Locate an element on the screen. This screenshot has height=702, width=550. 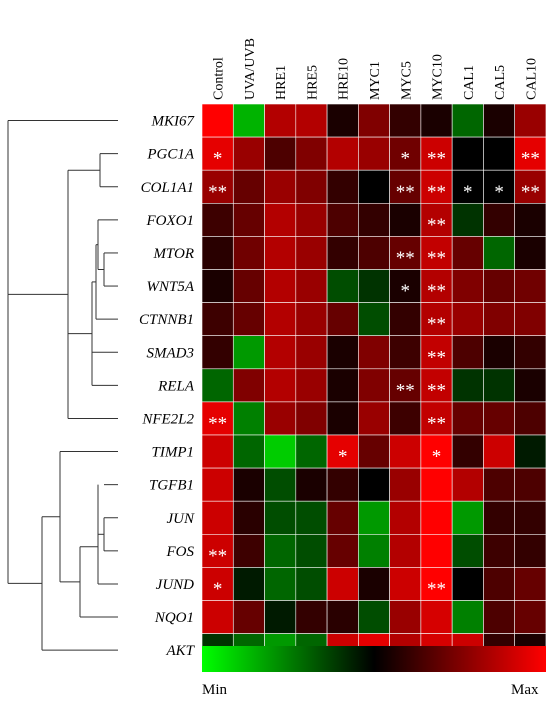
row-label: MTOR is located at coordinates (173, 254).